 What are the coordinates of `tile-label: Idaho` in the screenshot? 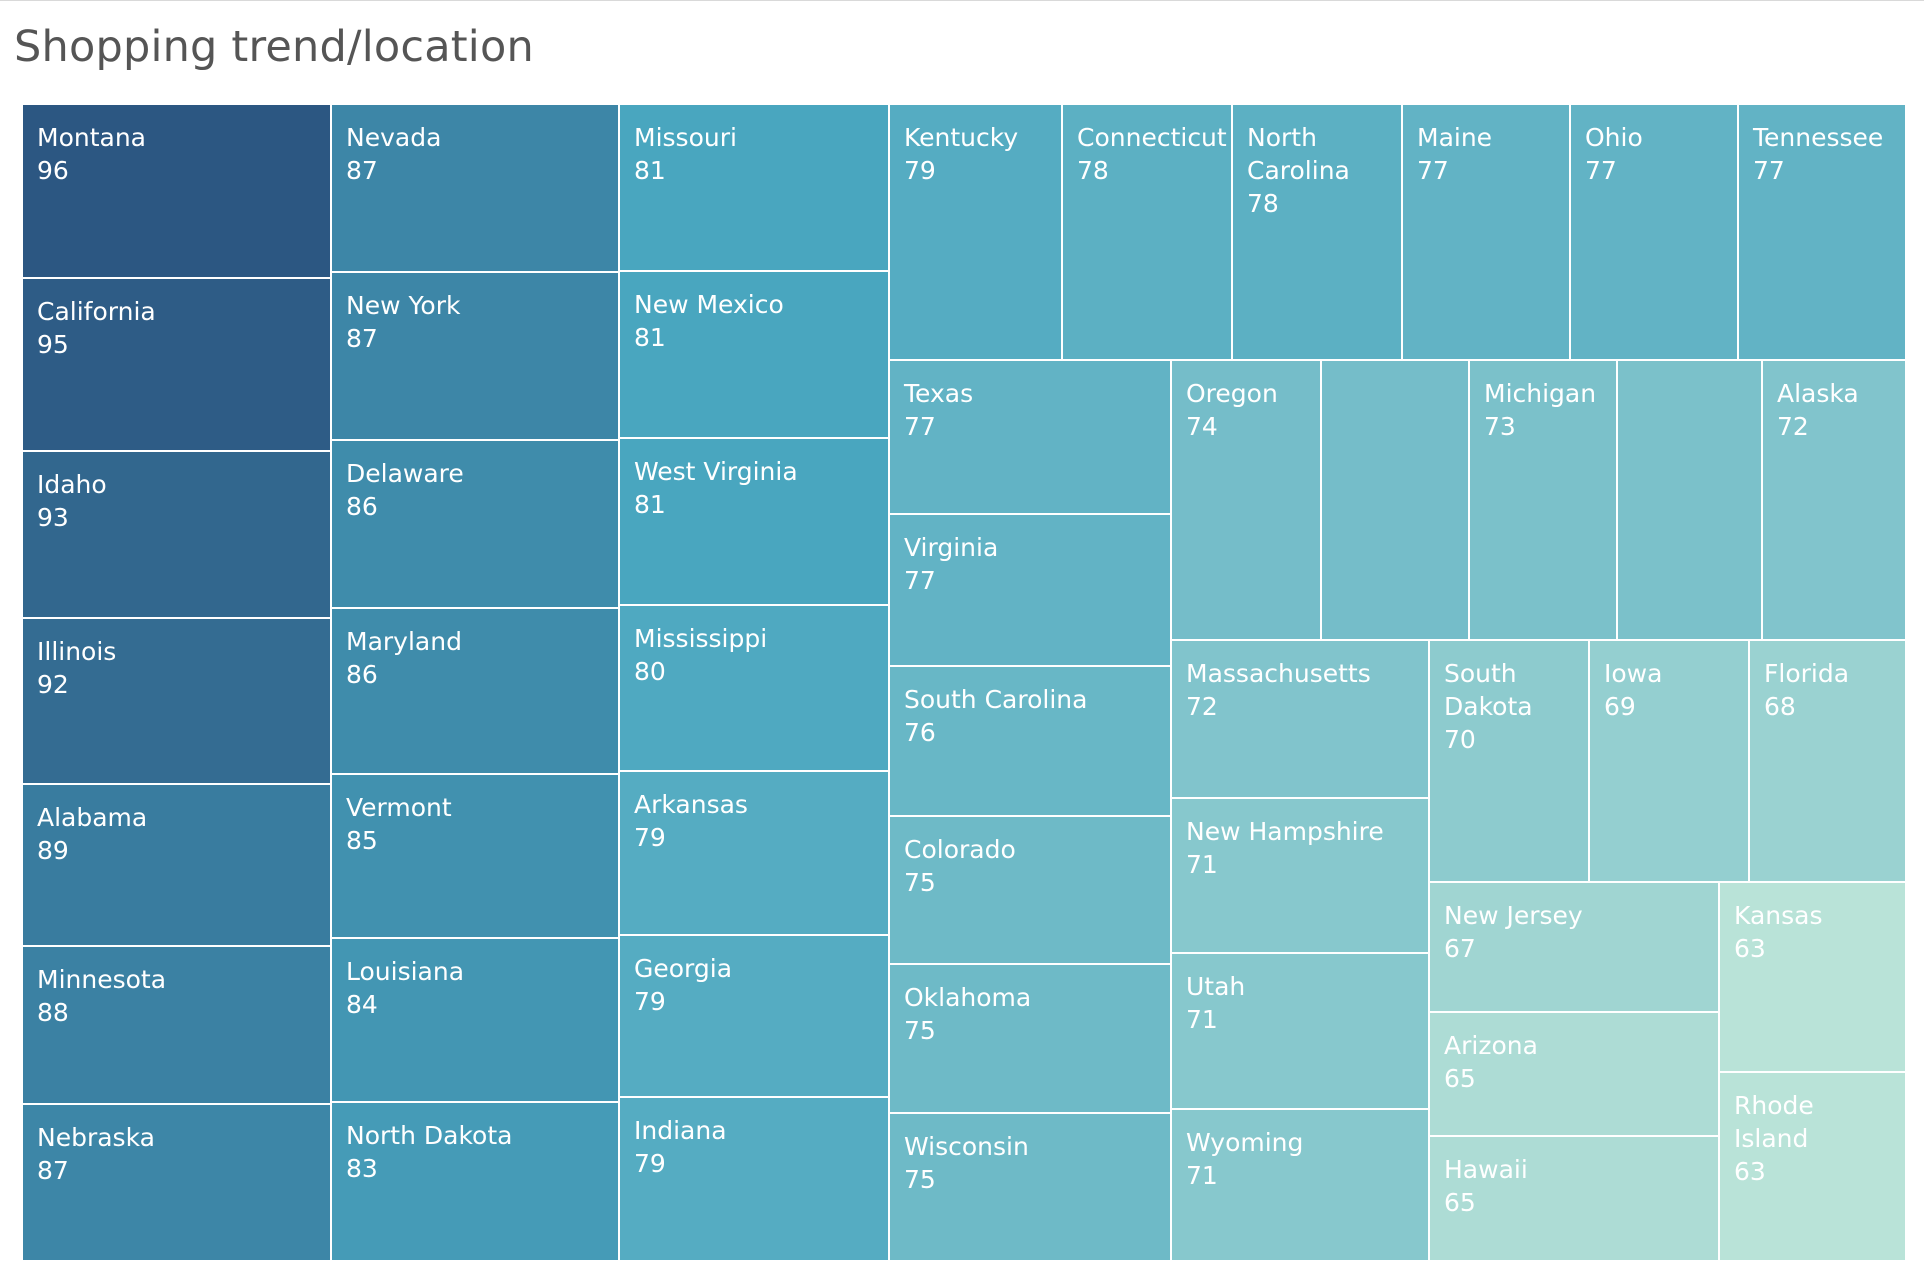 It's located at (72, 484).